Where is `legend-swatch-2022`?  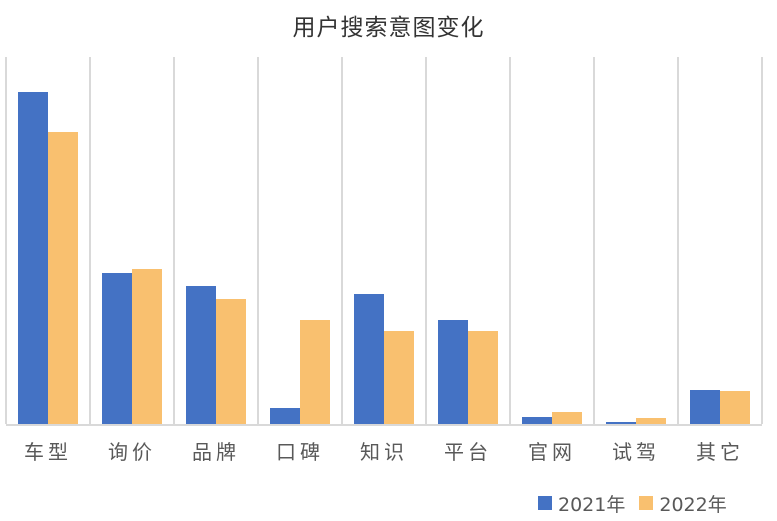 legend-swatch-2022 is located at coordinates (646, 503).